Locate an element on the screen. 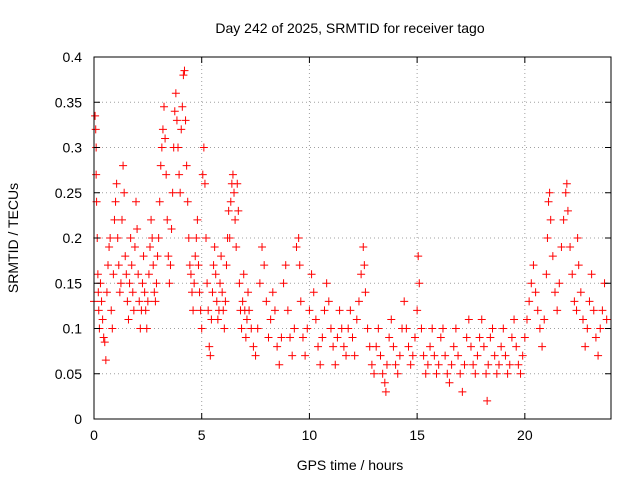 This screenshot has height=480, width=640. x-axis-label: GPS time / hours is located at coordinates (350, 465).